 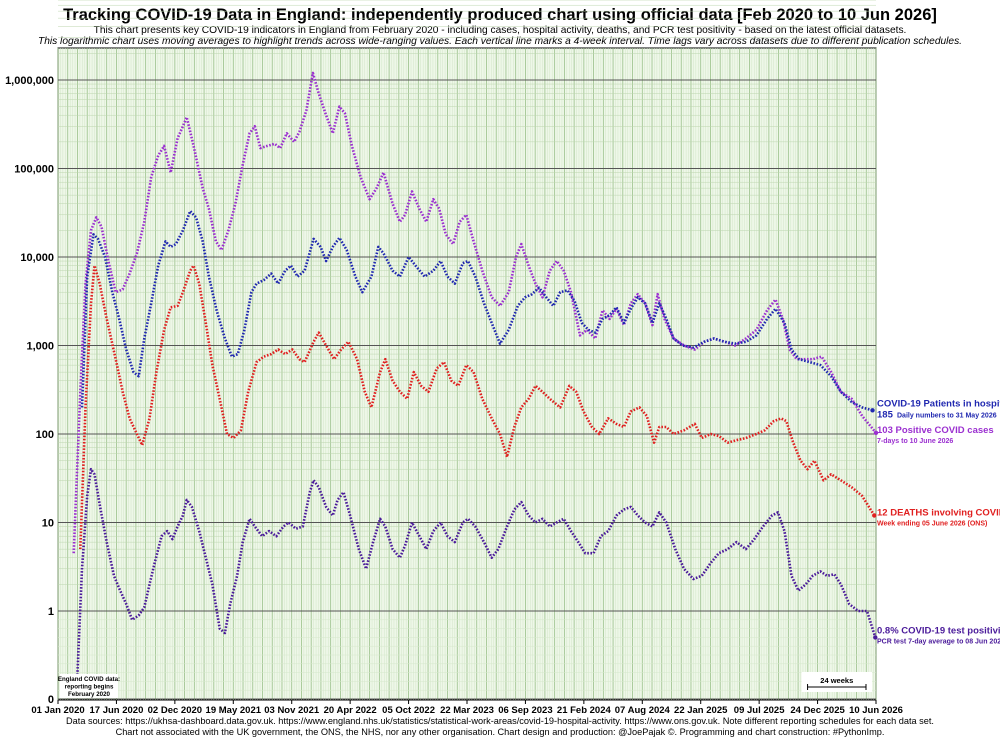 I want to click on x-tick-label: 03 Nov 2021, so click(x=292, y=710).